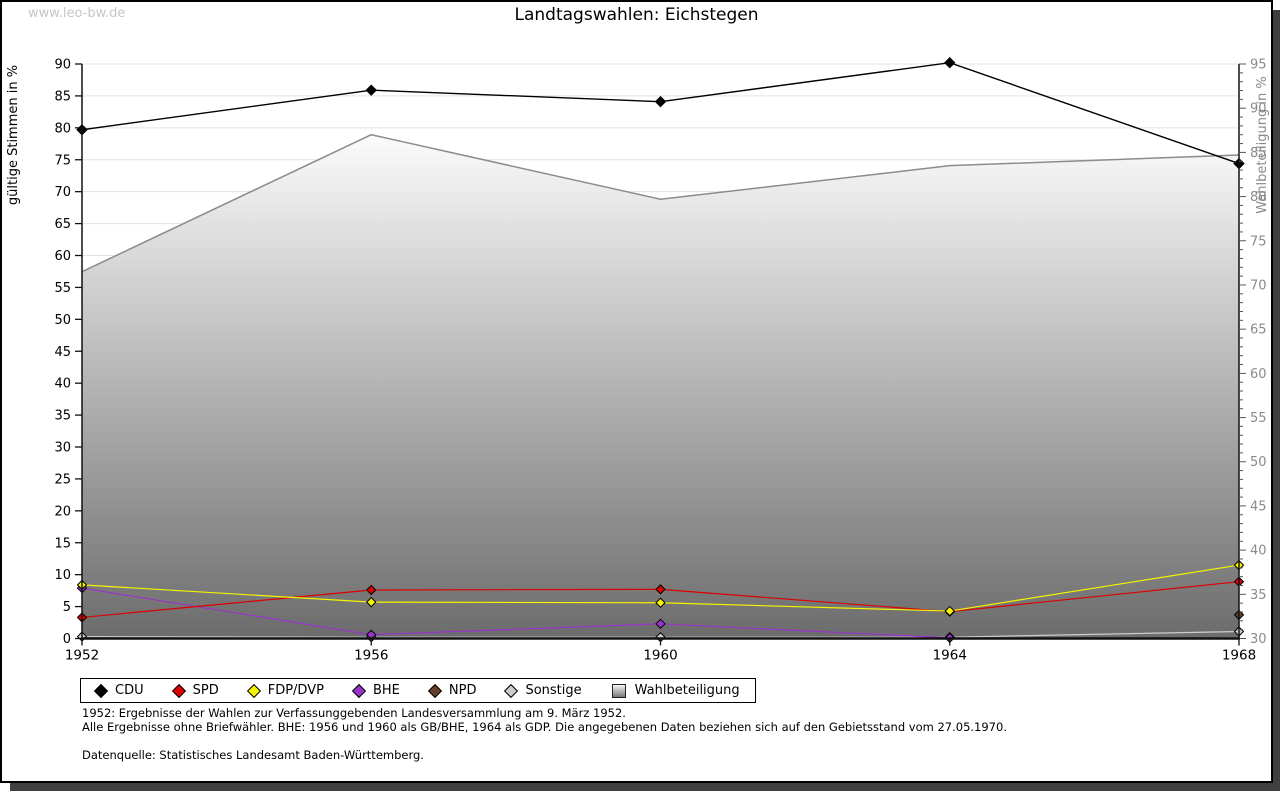 This screenshot has height=791, width=1280. Describe the element at coordinates (645, 787) in the screenshot. I see `drop-shadow-bottom` at that location.